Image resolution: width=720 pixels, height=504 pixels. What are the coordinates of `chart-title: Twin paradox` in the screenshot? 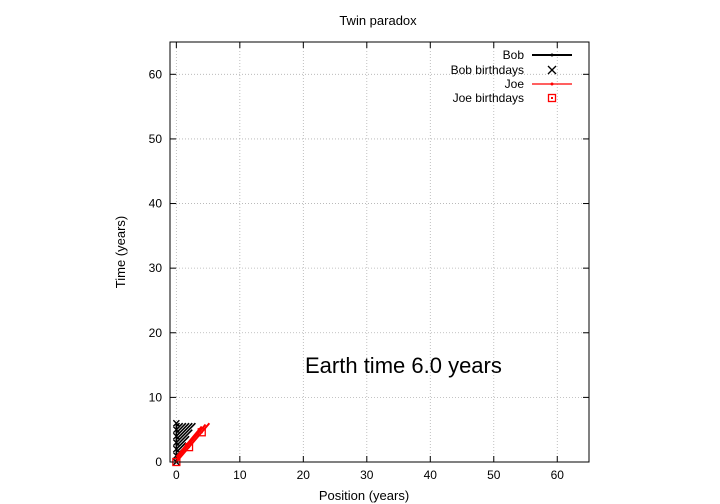 It's located at (378, 20).